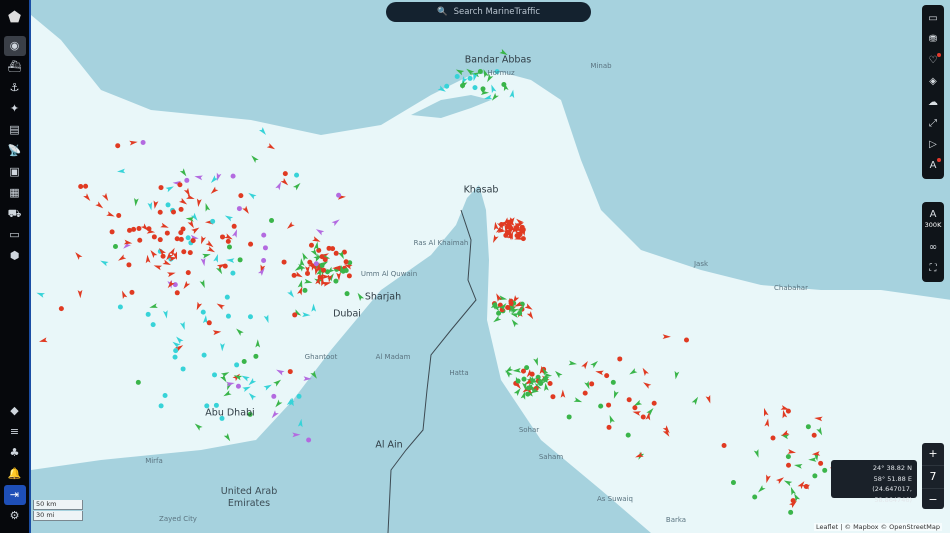 This screenshot has width=950, height=533. Describe the element at coordinates (15, 214) in the screenshot. I see `sidebar-item-ships-list: ⛟` at that location.